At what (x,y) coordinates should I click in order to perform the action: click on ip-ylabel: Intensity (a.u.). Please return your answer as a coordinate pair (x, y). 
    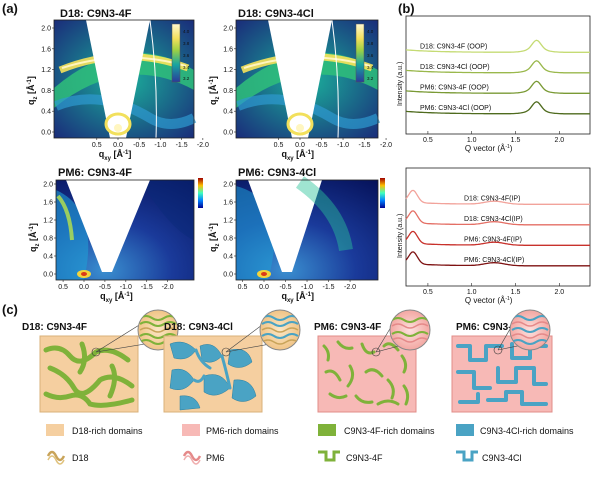
    Looking at the image, I should click on (400, 236).